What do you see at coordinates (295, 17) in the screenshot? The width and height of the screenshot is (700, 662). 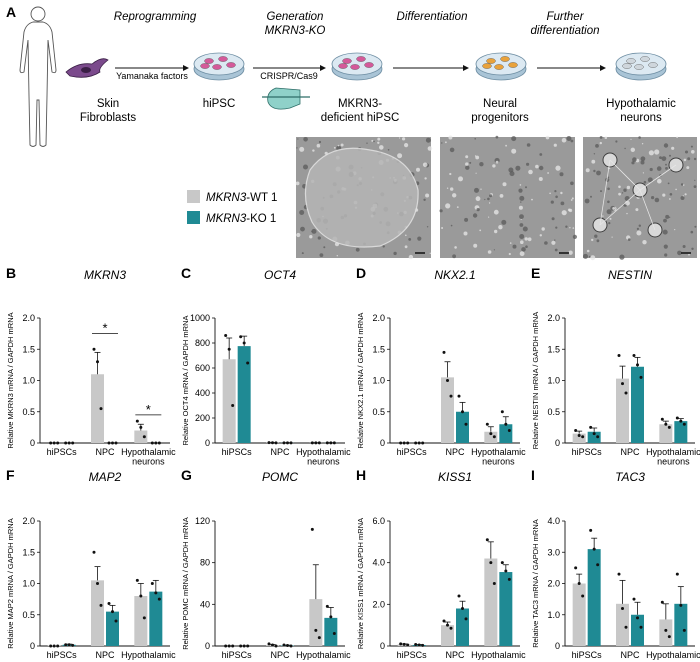 I see `step-title: Generation` at bounding box center [295, 17].